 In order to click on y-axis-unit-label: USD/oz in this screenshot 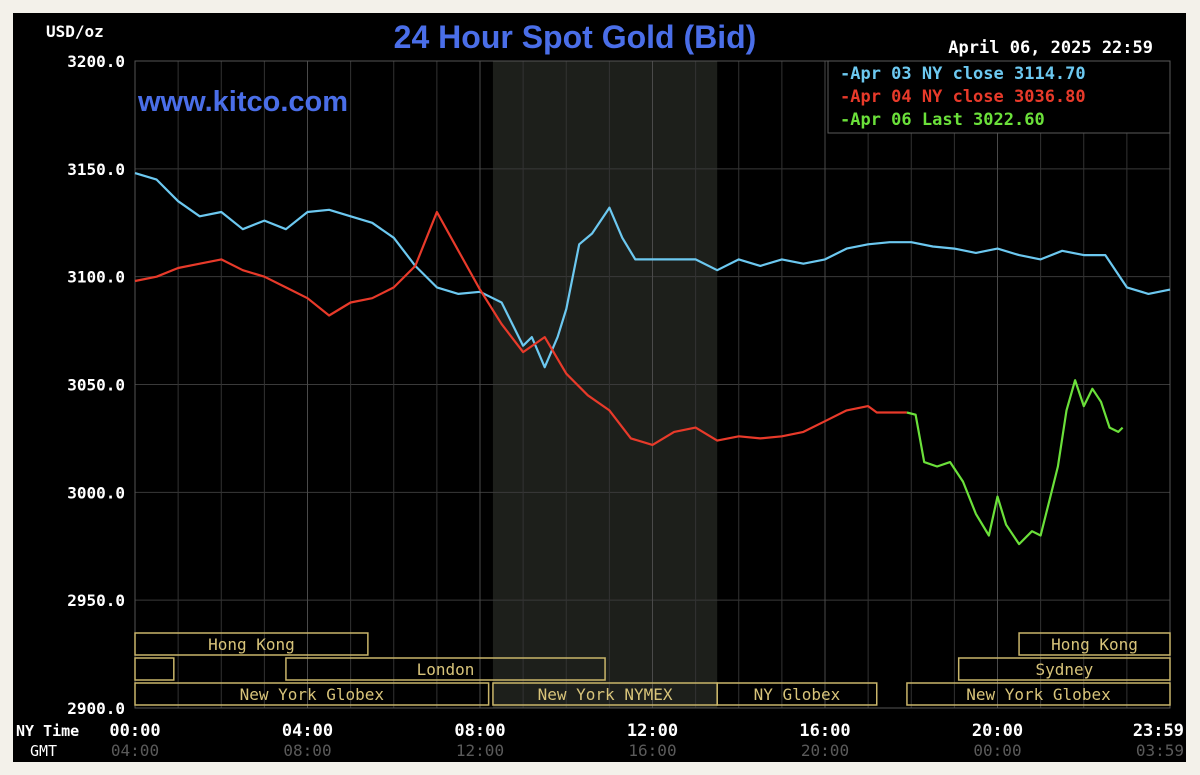, I will do `click(75, 31)`.